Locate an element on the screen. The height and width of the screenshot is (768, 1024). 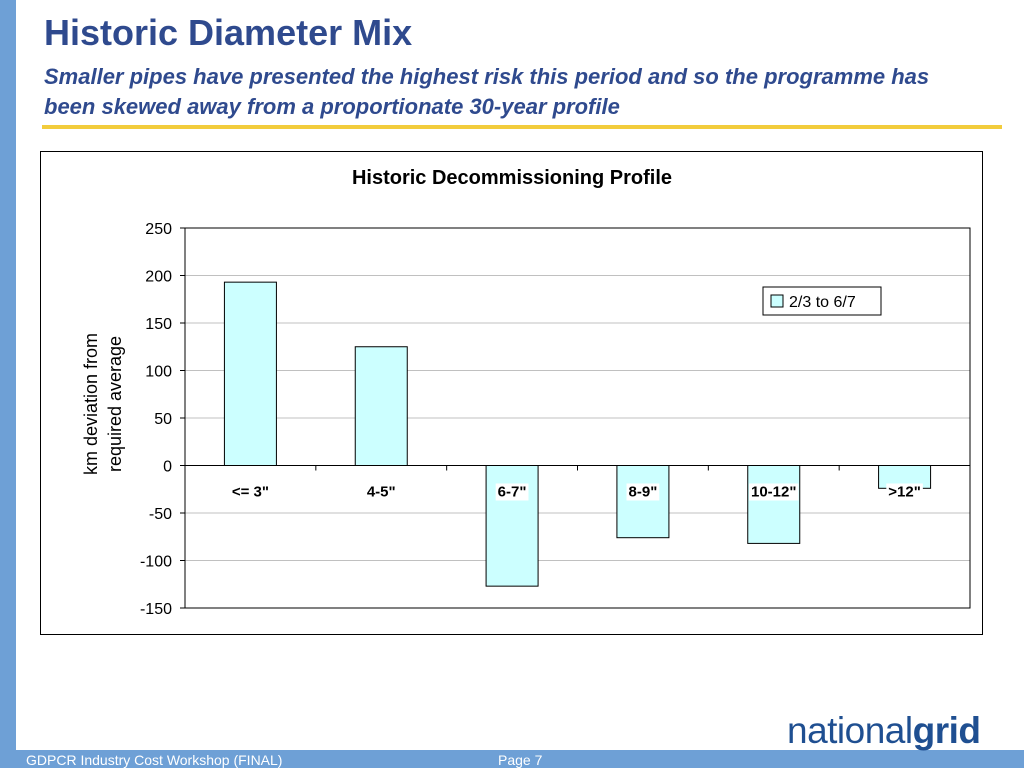
left-accent-bar is located at coordinates (8, 384).